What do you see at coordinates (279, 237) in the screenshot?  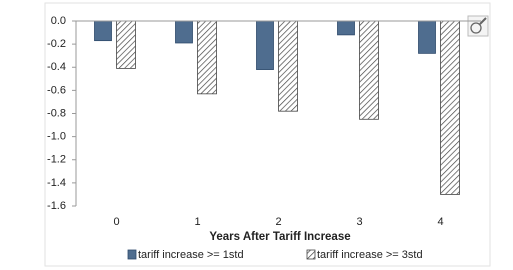 I see `x-axis-title: Years After Tariff Increase` at bounding box center [279, 237].